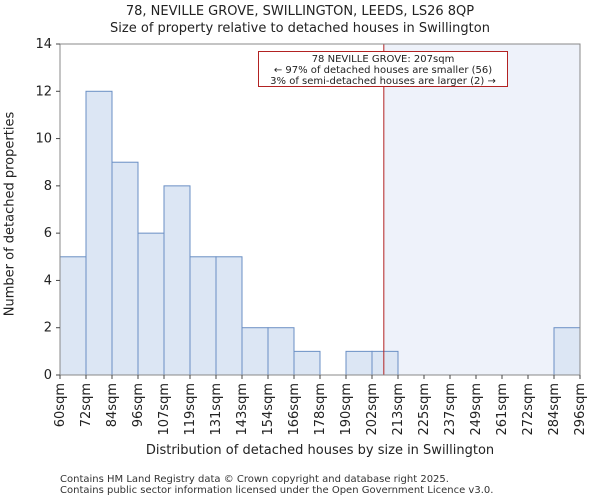 The width and height of the screenshot is (600, 500). I want to click on x-tick-label: 202sqm, so click(372, 409).